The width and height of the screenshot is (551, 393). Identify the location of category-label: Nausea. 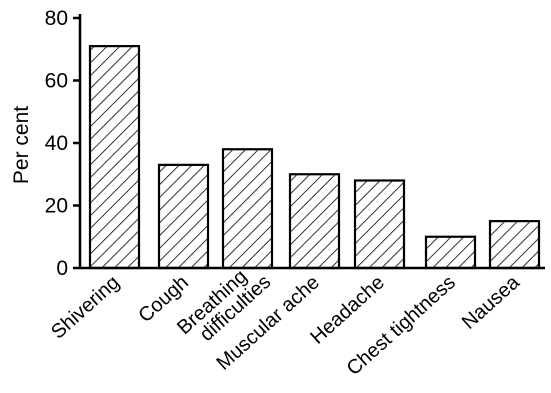
(491, 302).